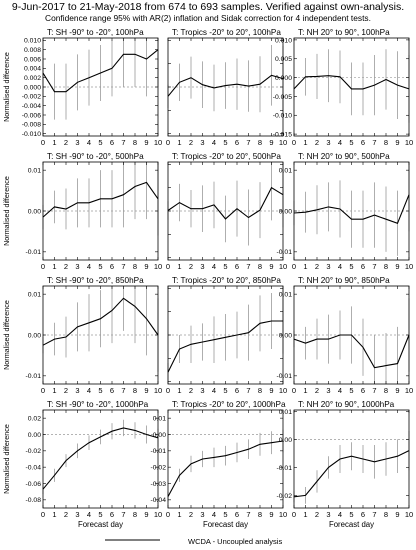 The height and width of the screenshot is (550, 416). Describe the element at coordinates (168, 266) in the screenshot. I see `panel-5-x-tick-label: 0` at that location.